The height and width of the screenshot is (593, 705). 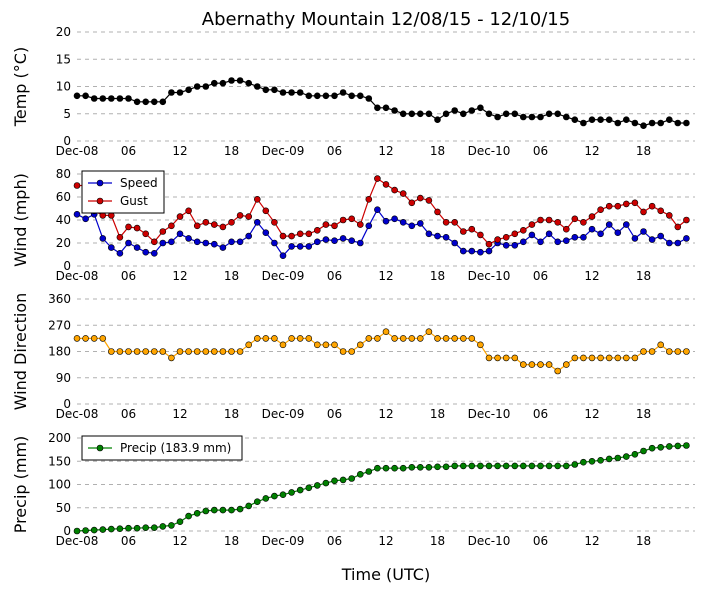 I want to click on legend: Precip (183.9 mm), so click(x=162, y=448).